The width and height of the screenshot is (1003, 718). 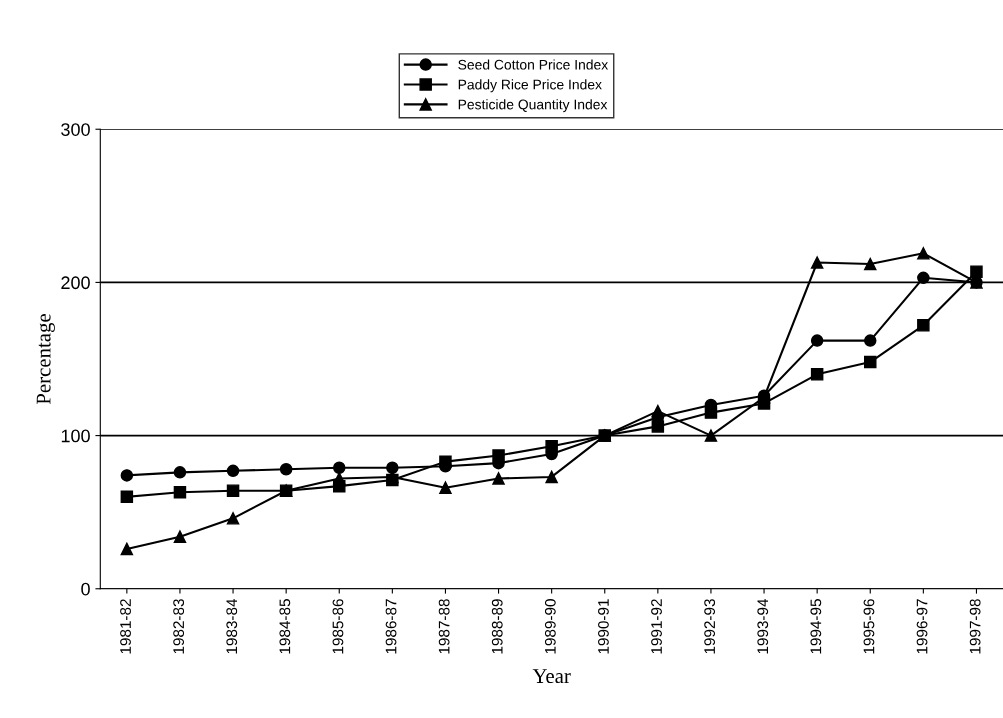 What do you see at coordinates (603, 626) in the screenshot?
I see `x-tick-label: 1990-91` at bounding box center [603, 626].